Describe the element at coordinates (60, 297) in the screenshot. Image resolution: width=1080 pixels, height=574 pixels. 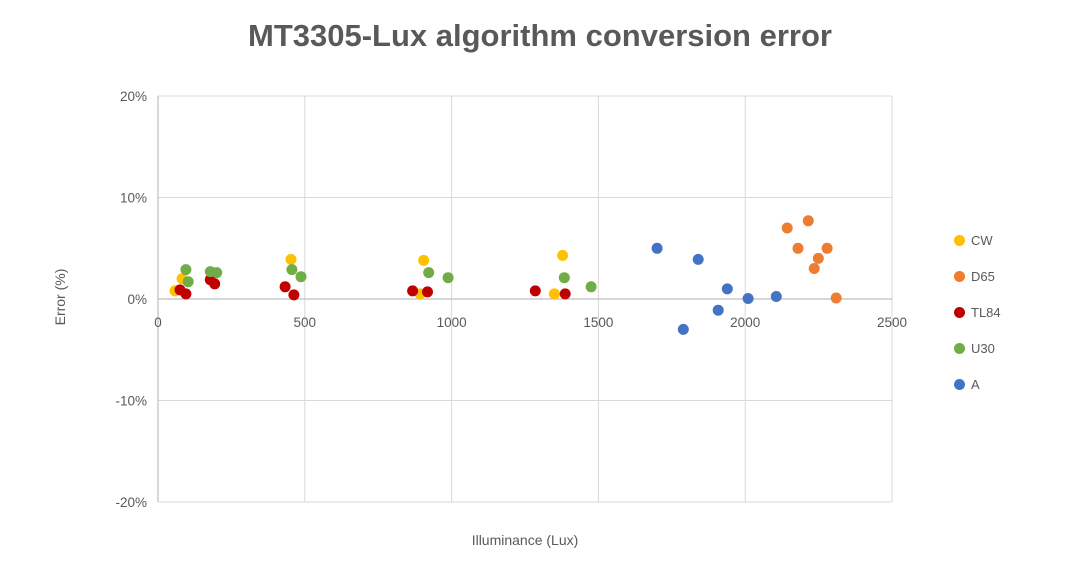
I see `y-axis-title: Error (%)` at that location.